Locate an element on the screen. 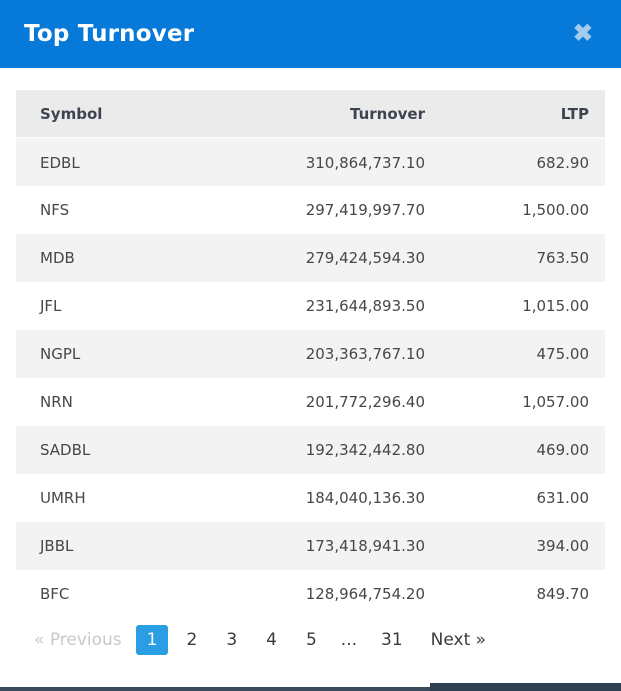 This screenshot has width=621, height=691. ltp-cell: 631.00 is located at coordinates (523, 498).